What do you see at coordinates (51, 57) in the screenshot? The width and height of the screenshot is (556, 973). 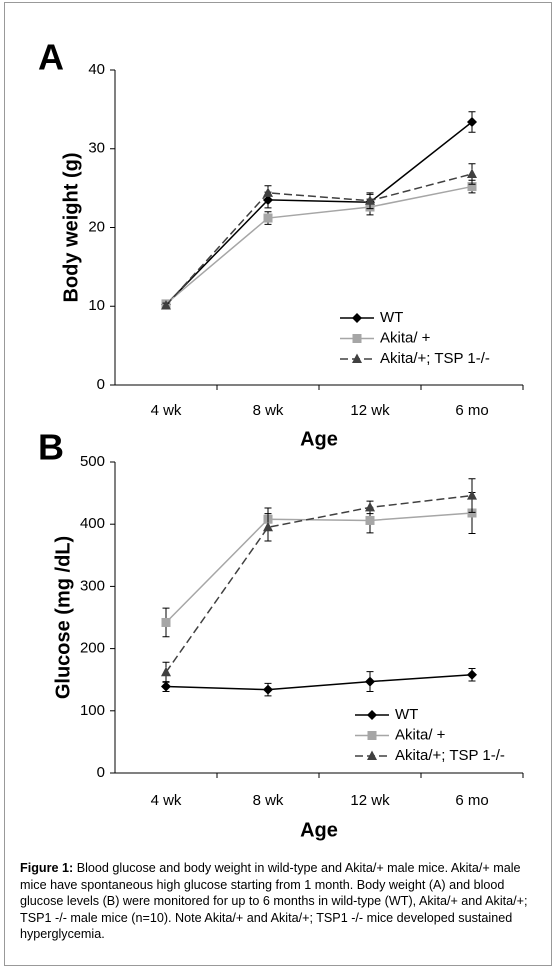 I see `panel-label: A` at bounding box center [51, 57].